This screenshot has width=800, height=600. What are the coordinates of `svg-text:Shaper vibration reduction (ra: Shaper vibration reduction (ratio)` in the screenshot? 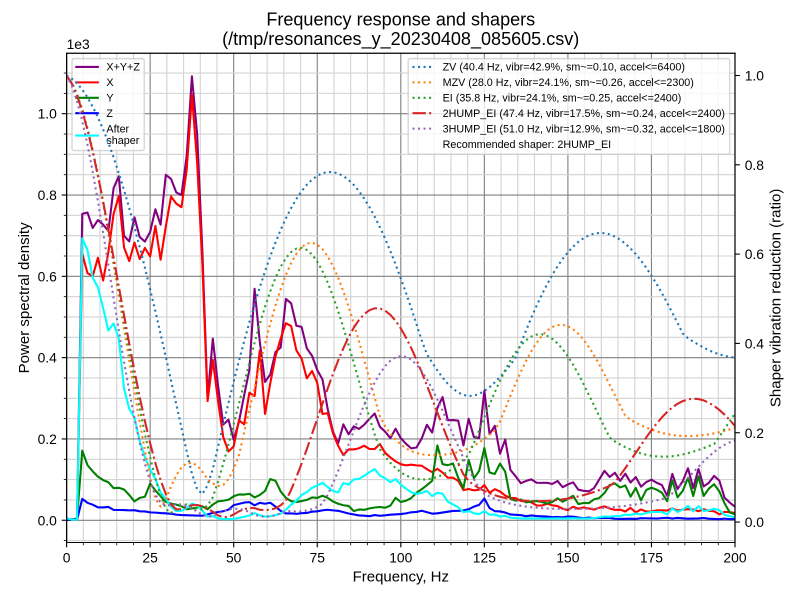 It's located at (775, 298).